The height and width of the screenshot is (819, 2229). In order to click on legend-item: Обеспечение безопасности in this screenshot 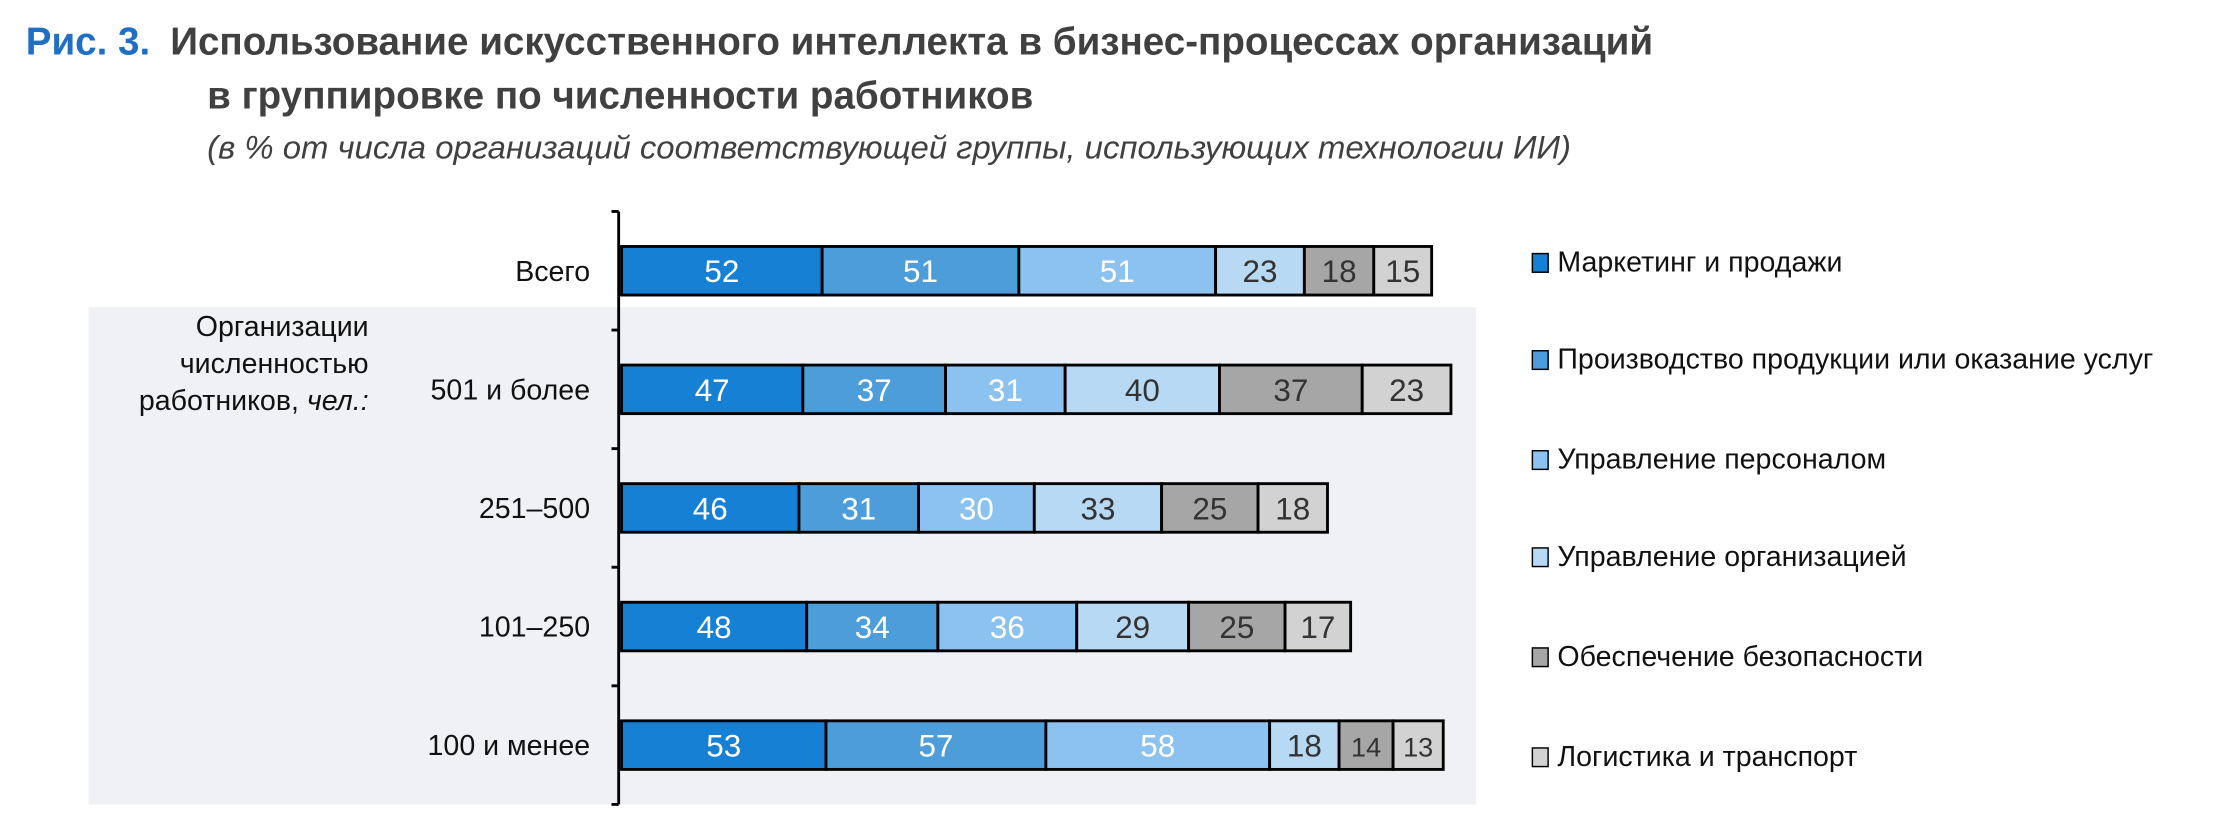, I will do `click(1860, 657)`.